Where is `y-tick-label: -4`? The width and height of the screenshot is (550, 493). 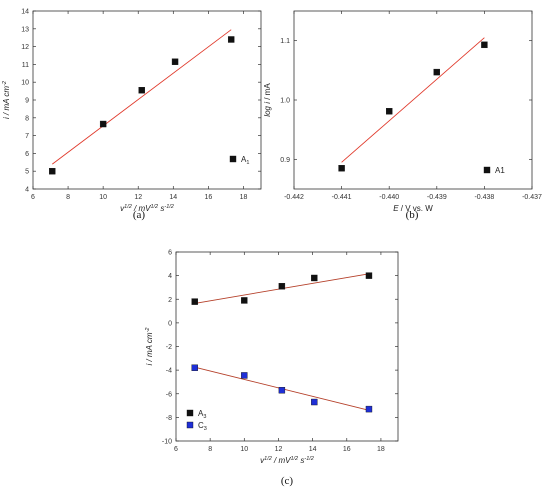 y-tick-label: -4 is located at coordinates (169, 371).